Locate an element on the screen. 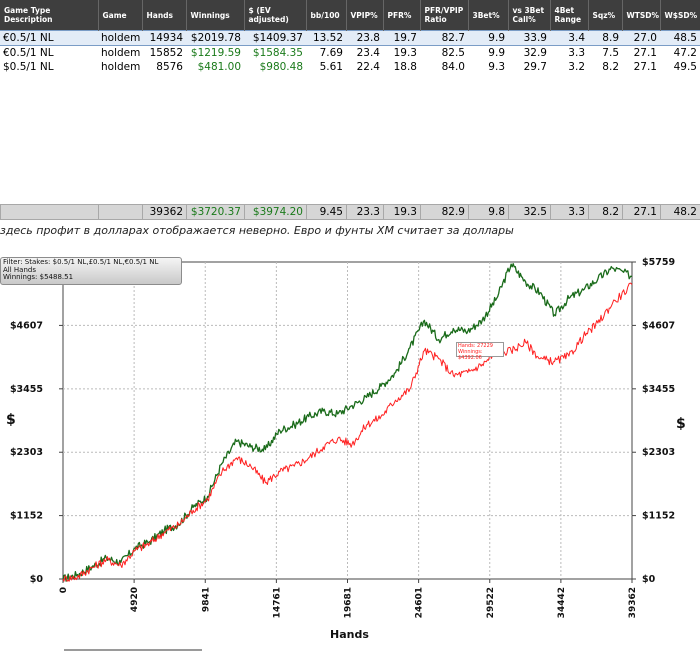  total-4bet-range: 3.3 is located at coordinates (569, 212).